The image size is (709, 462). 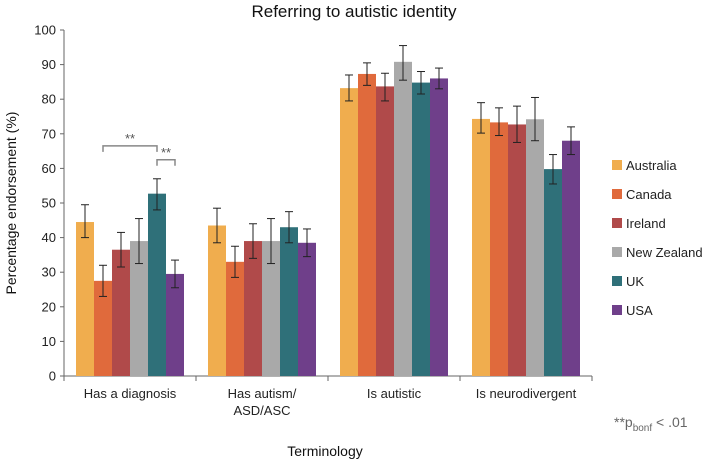 I want to click on legend-label: Canada, so click(x=649, y=194).